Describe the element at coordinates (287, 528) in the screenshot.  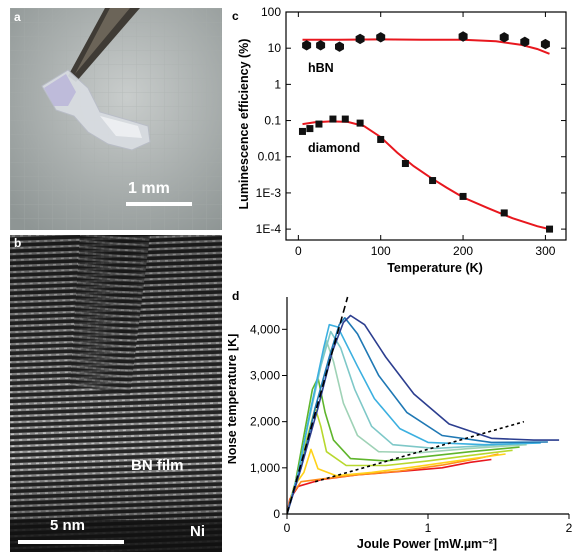
I see `x-tick-label-d: 0` at that location.